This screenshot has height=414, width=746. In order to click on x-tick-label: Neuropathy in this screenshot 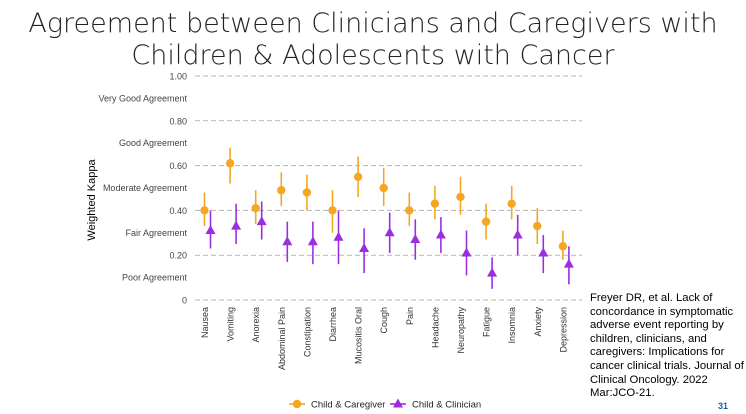, I will do `click(461, 330)`.